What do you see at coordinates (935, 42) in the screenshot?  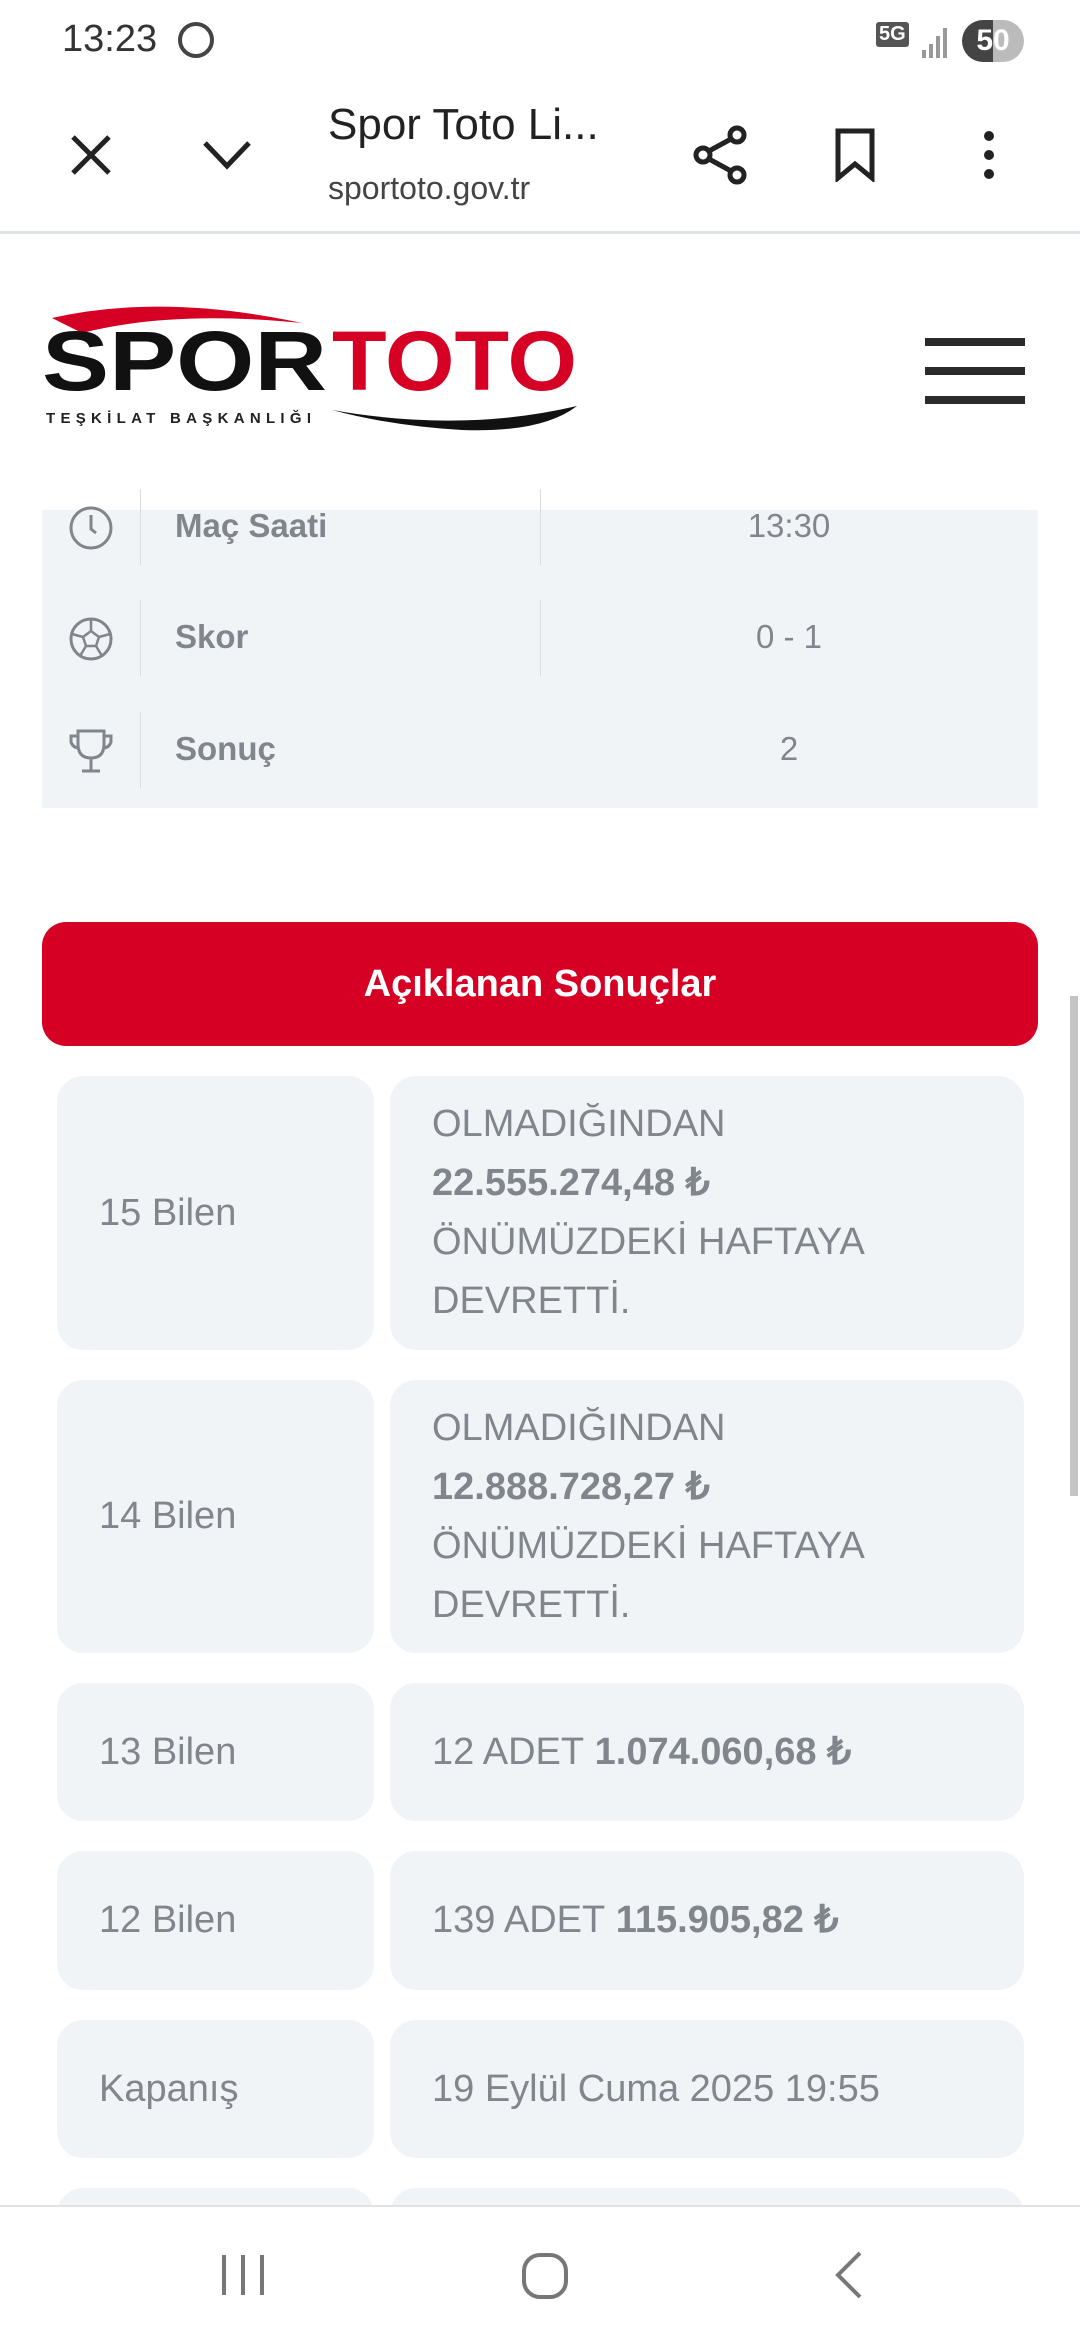 I see `signal-icon` at bounding box center [935, 42].